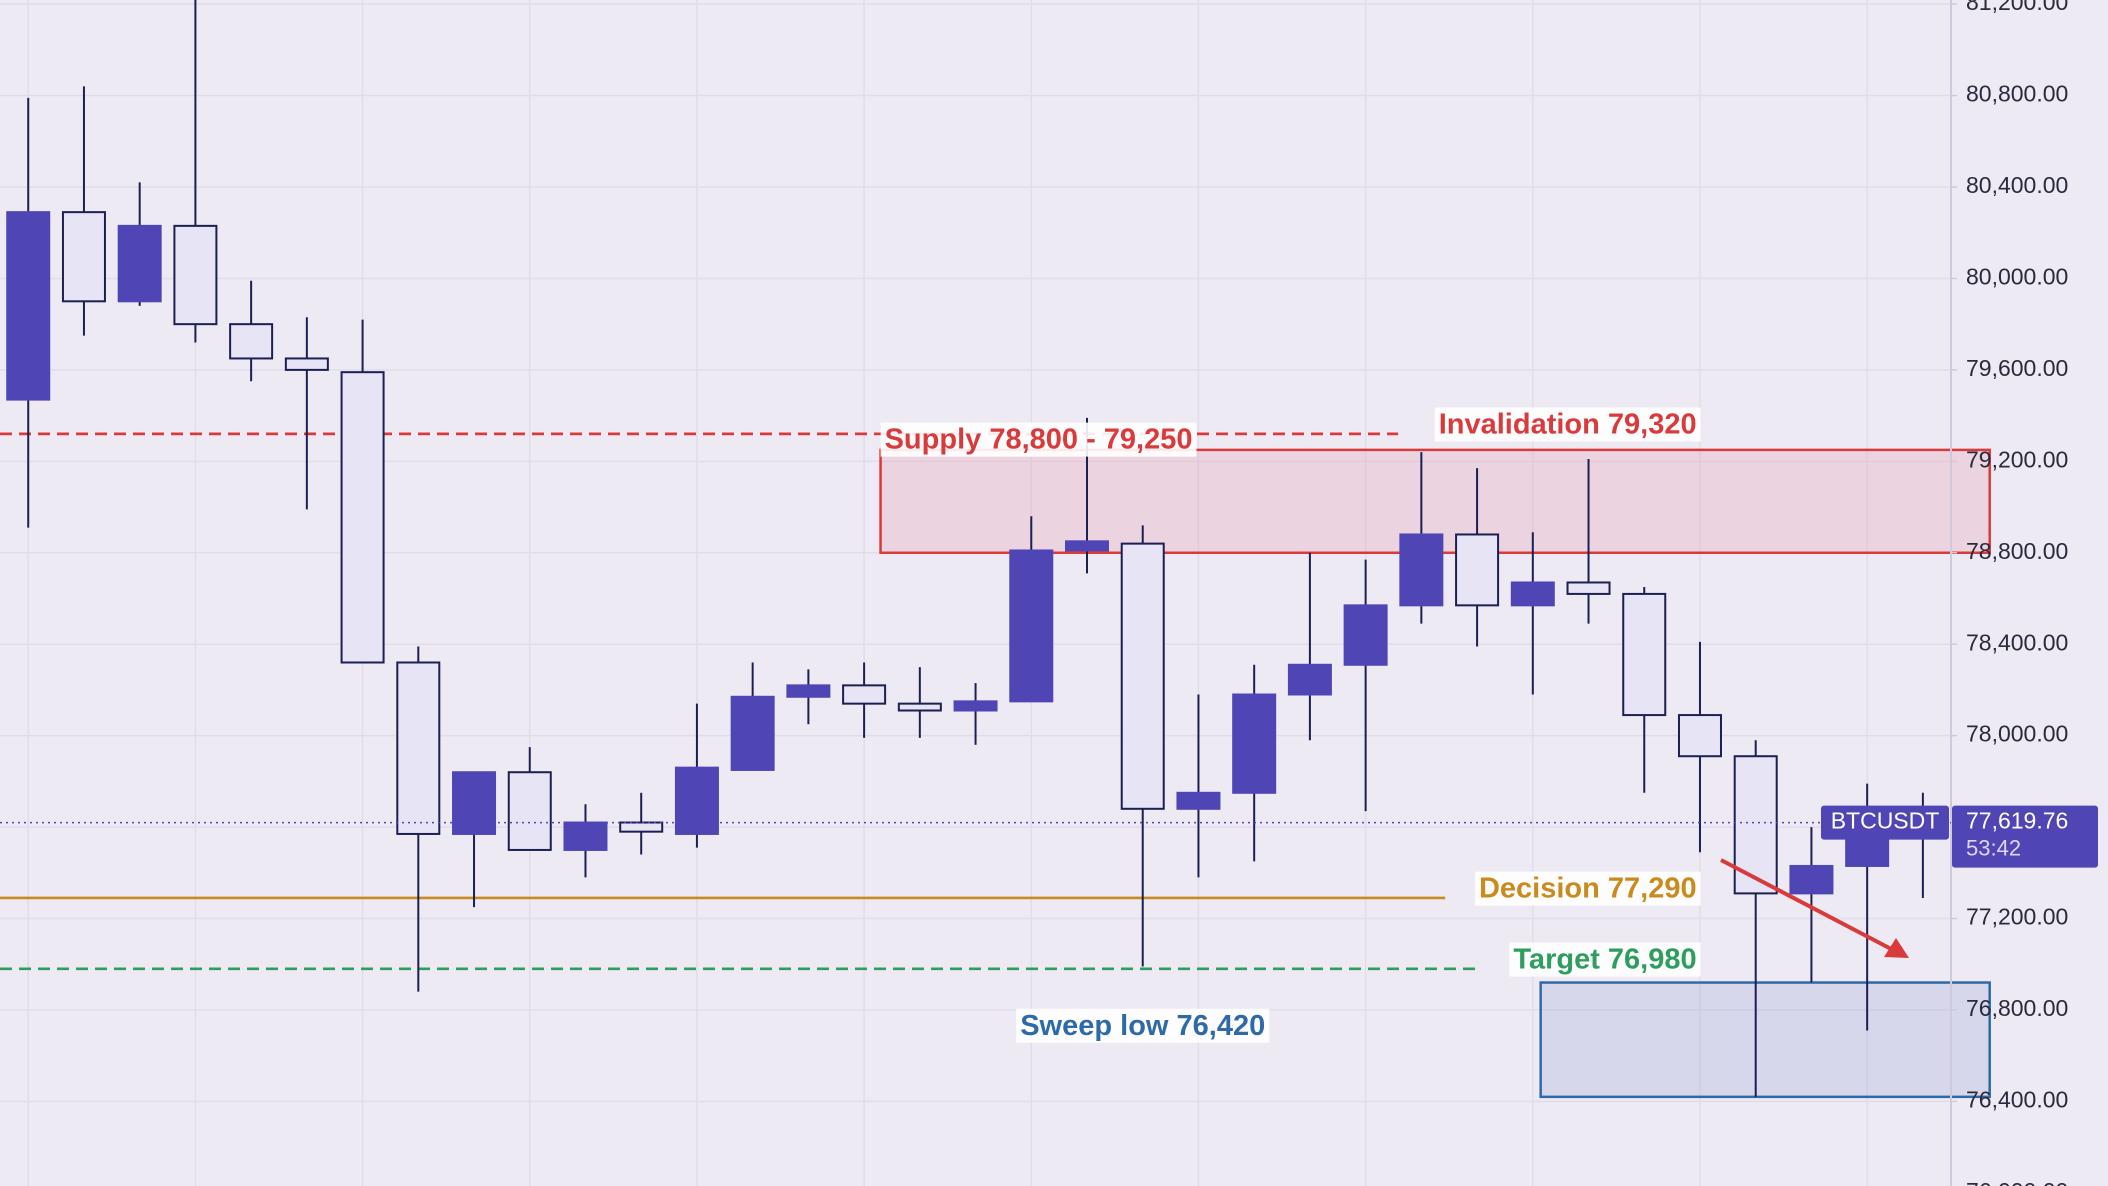 The image size is (2108, 1186). Describe the element at coordinates (2017, 734) in the screenshot. I see `y-tick-label: 78,000.00` at that location.